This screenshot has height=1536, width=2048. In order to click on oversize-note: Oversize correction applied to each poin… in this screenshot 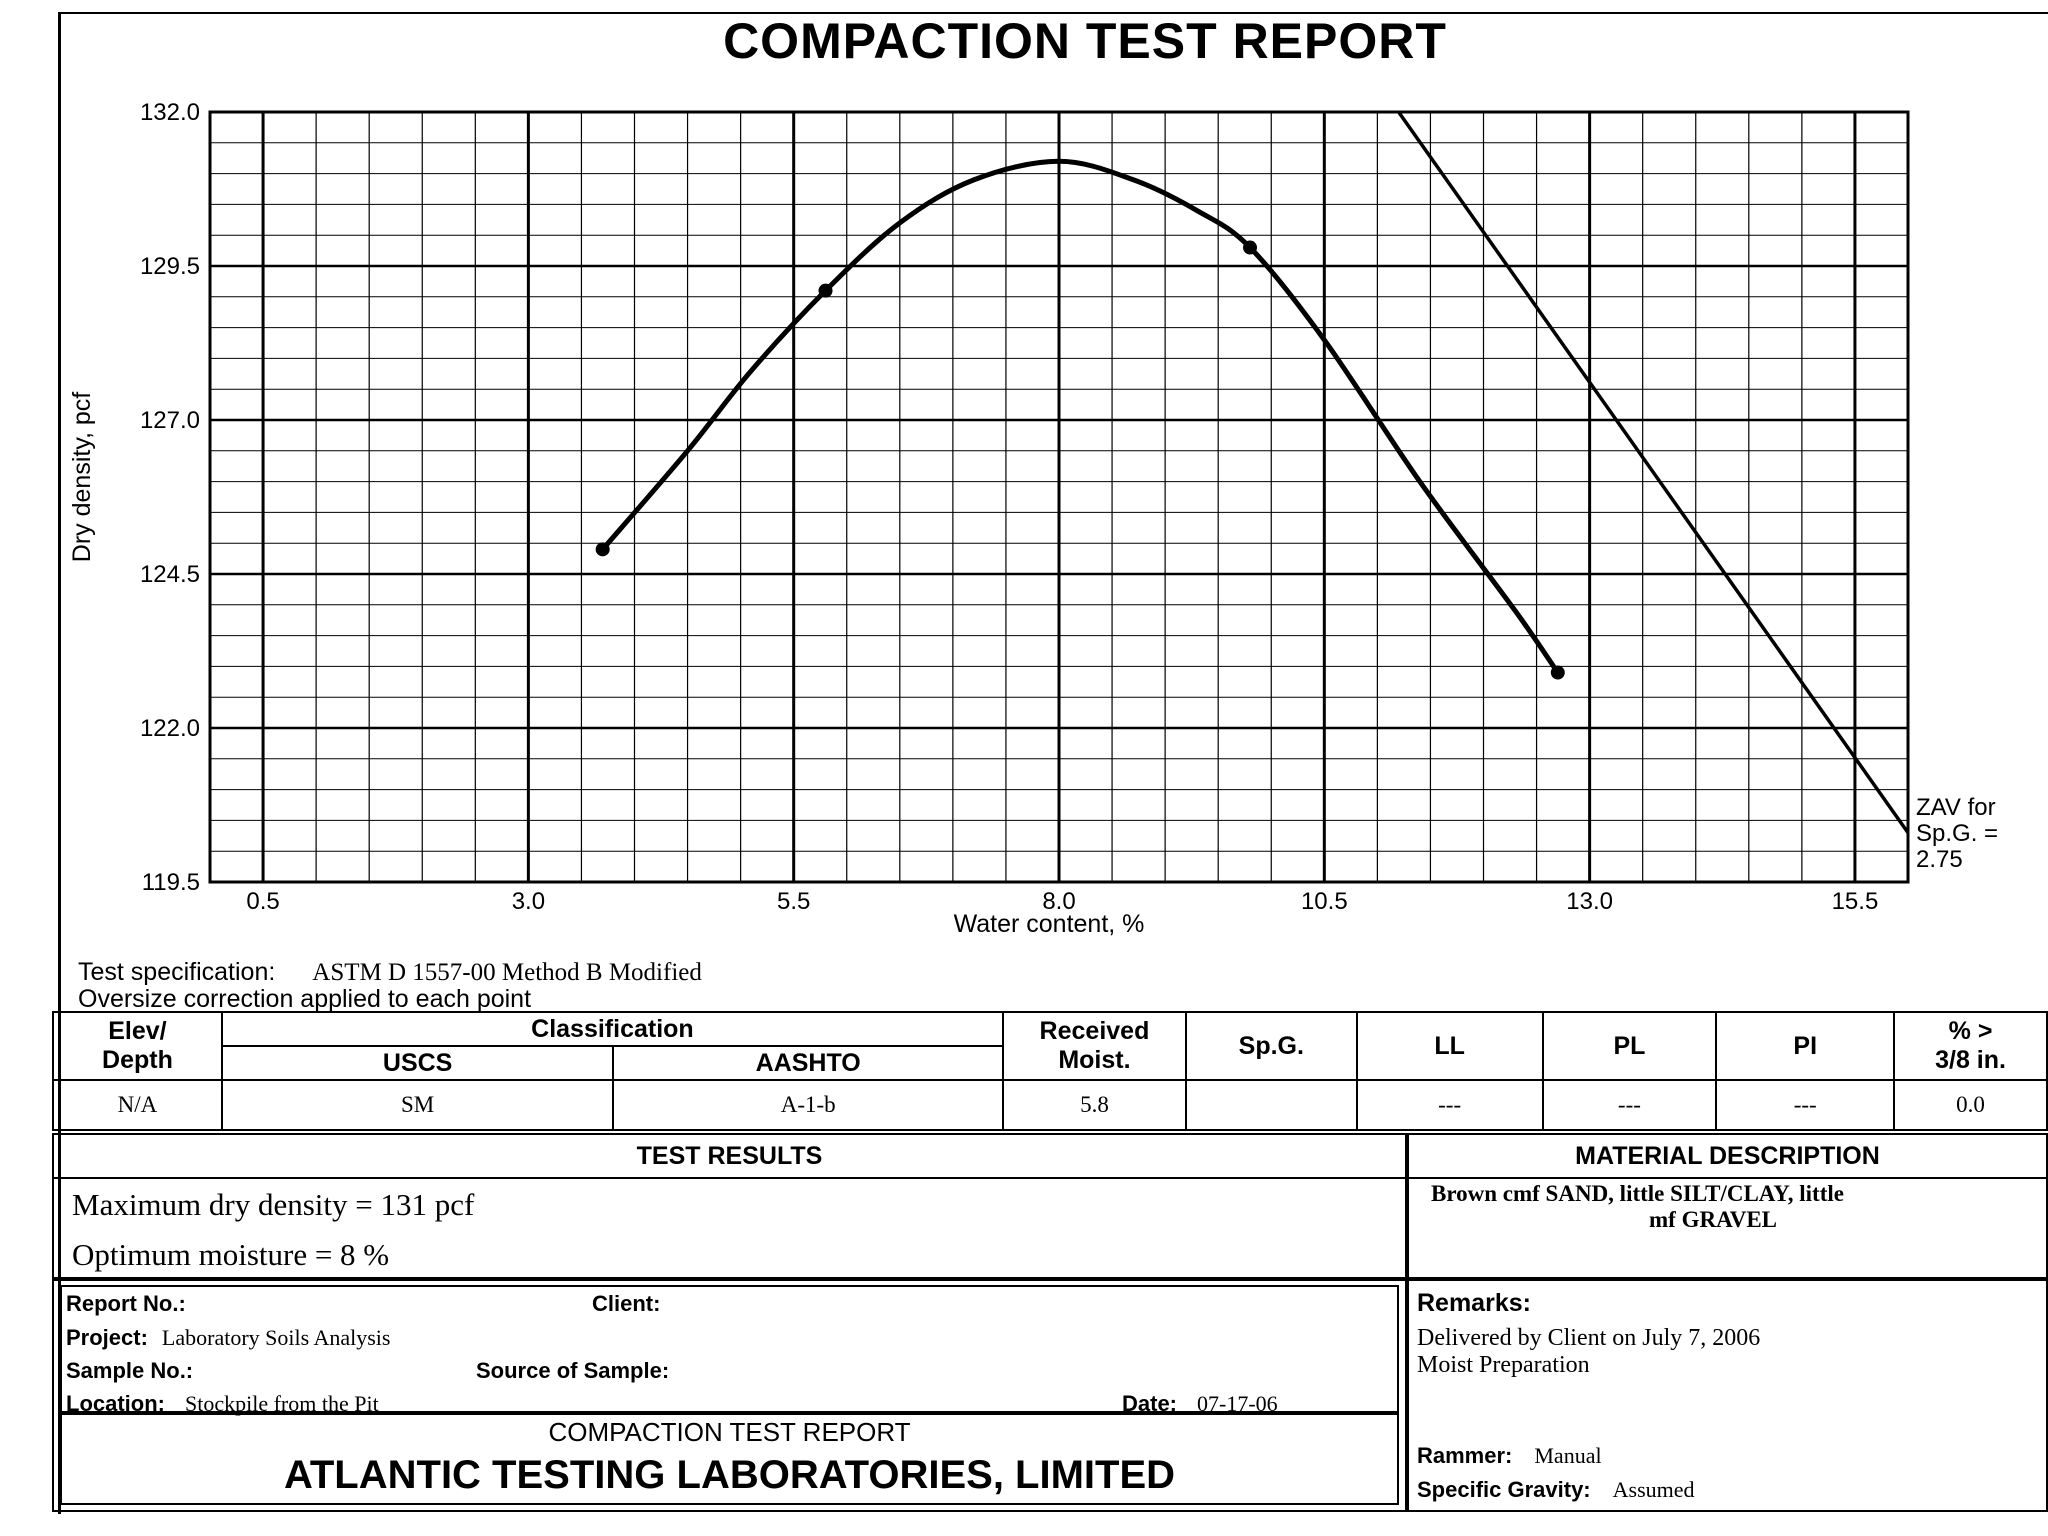, I will do `click(305, 999)`.